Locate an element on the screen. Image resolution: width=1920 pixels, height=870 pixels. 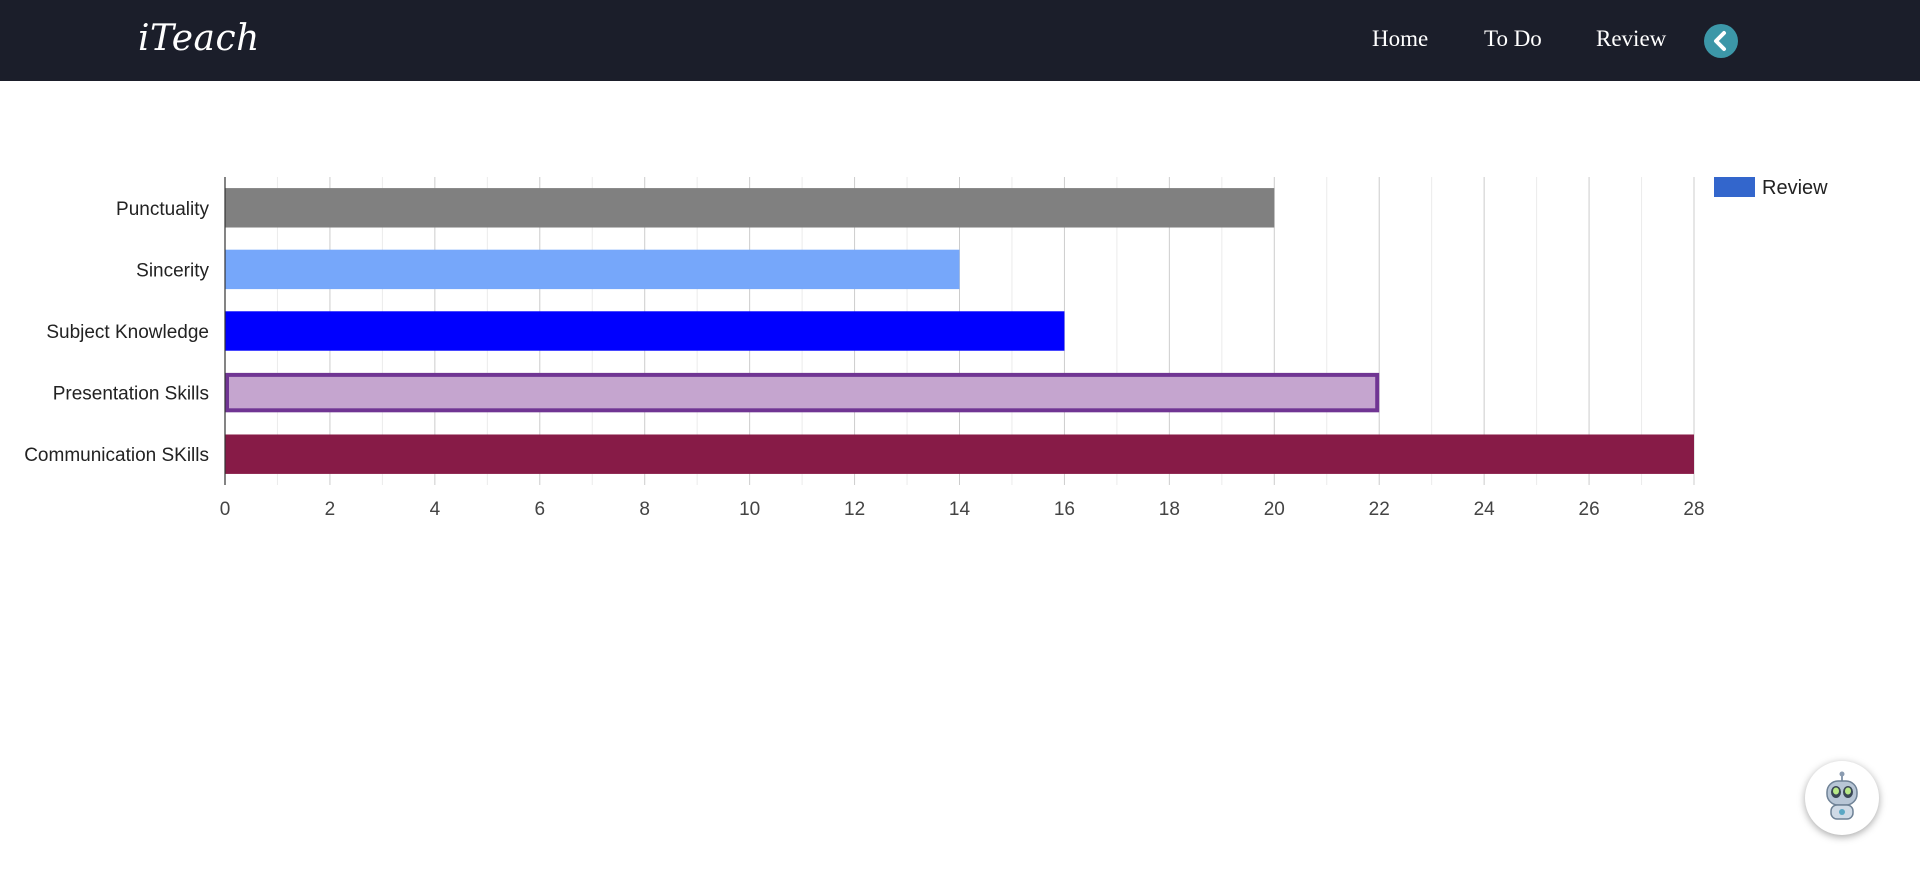
x-tick-label: 6 is located at coordinates (539, 509).